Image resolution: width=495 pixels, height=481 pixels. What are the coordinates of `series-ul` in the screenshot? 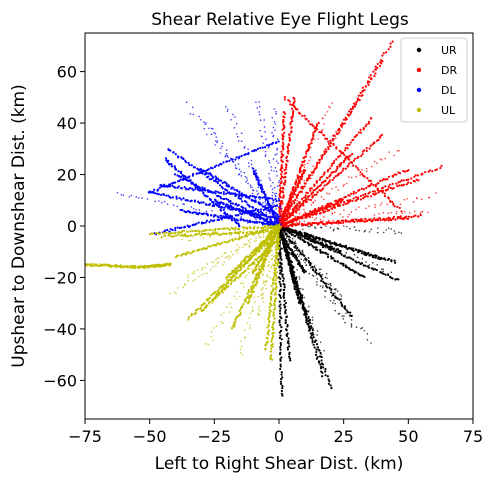 It's located at (183, 291).